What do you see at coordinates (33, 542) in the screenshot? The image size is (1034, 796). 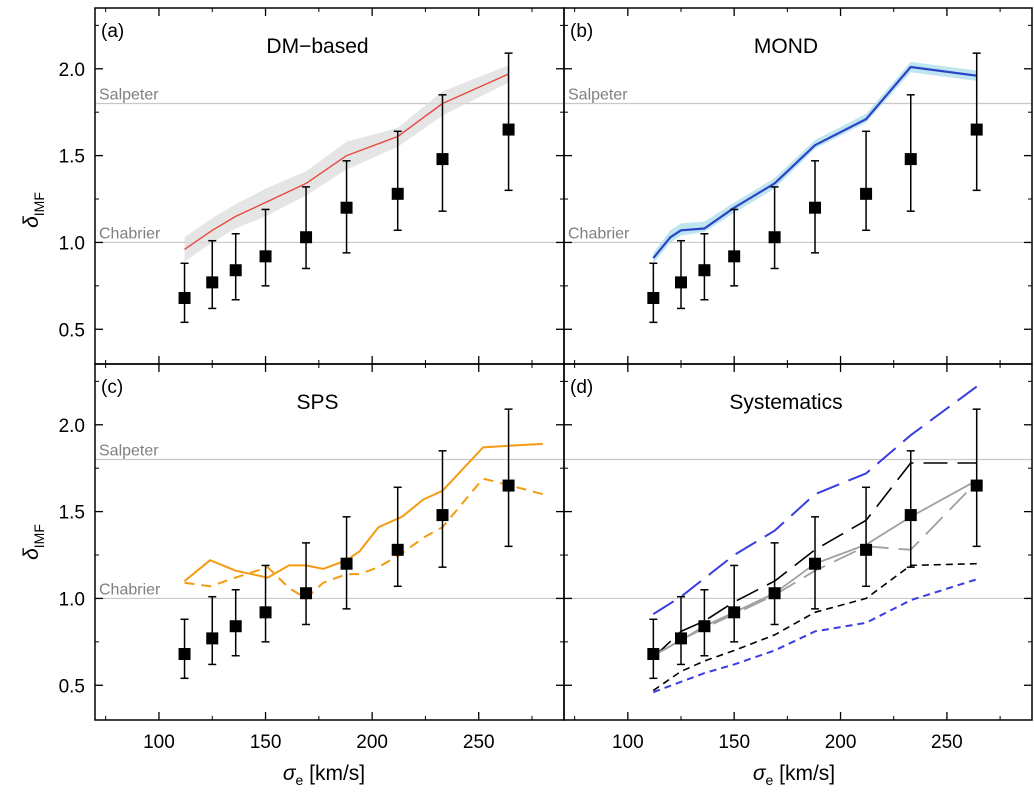 I see `ylabel-bottom: δIMF` at bounding box center [33, 542].